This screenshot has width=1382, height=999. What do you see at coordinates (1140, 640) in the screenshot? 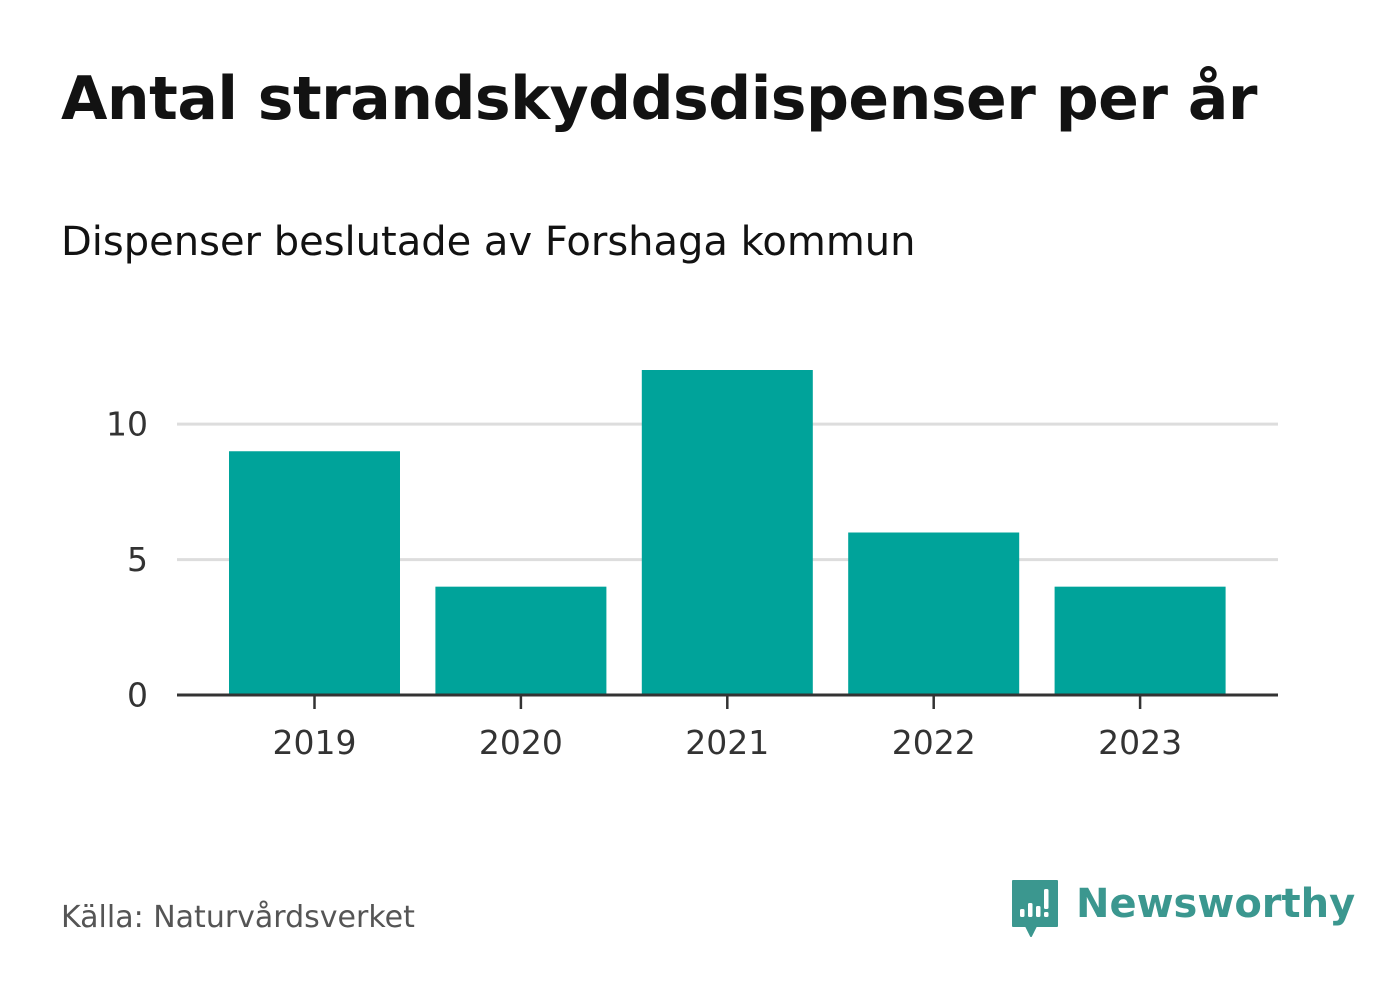
I see `bar-2023` at bounding box center [1140, 640].